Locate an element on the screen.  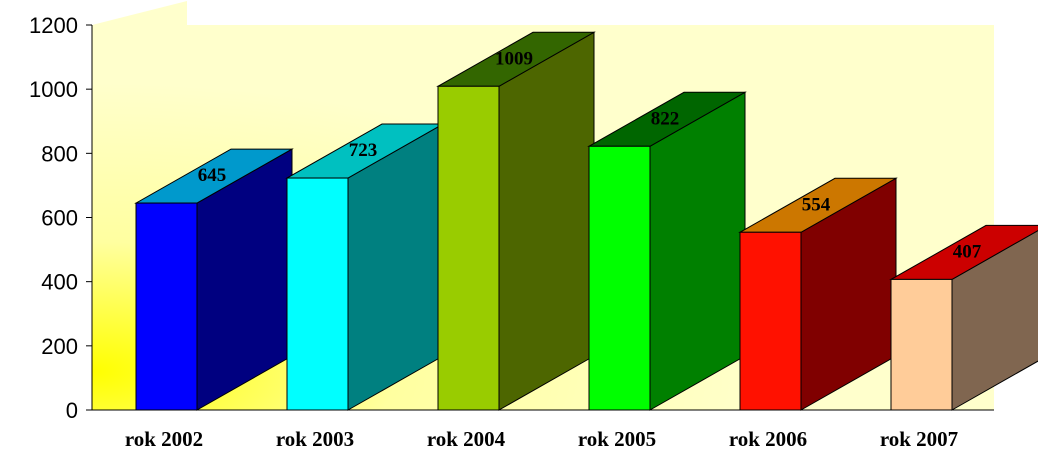
data-label: 723 is located at coordinates (363, 150).